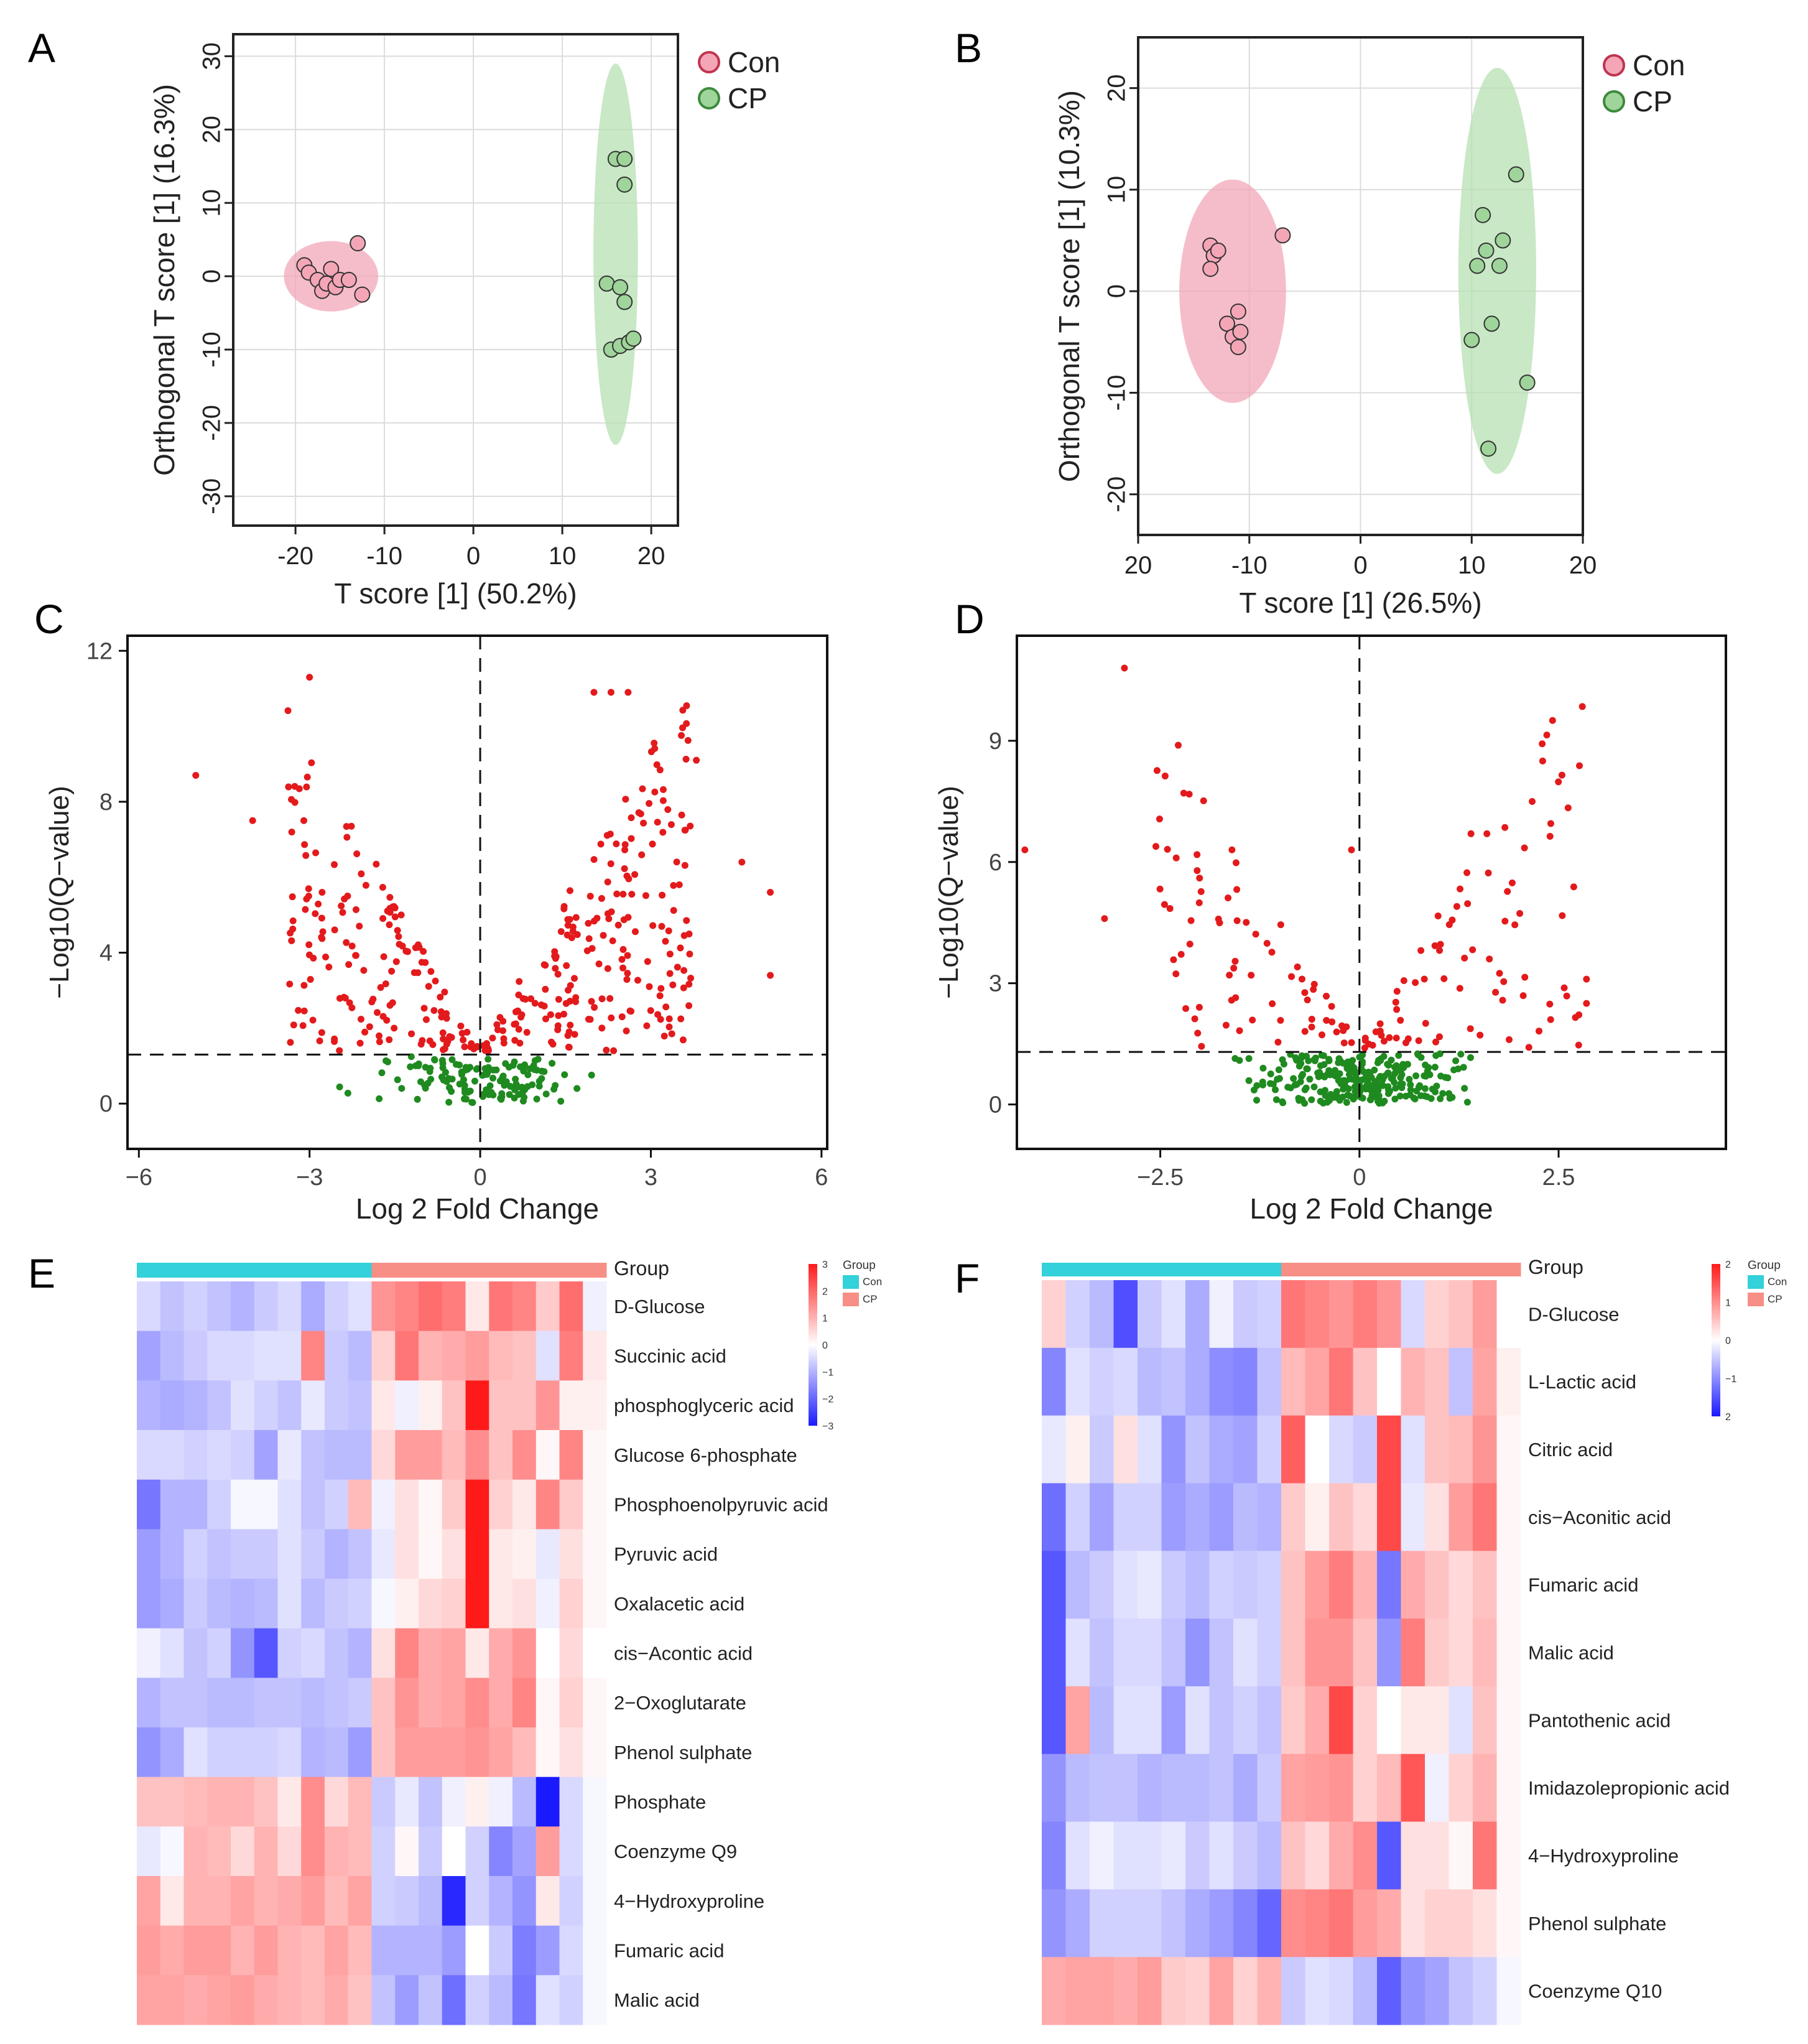  What do you see at coordinates (709, 98) in the screenshot?
I see `legend-marker-cp` at bounding box center [709, 98].